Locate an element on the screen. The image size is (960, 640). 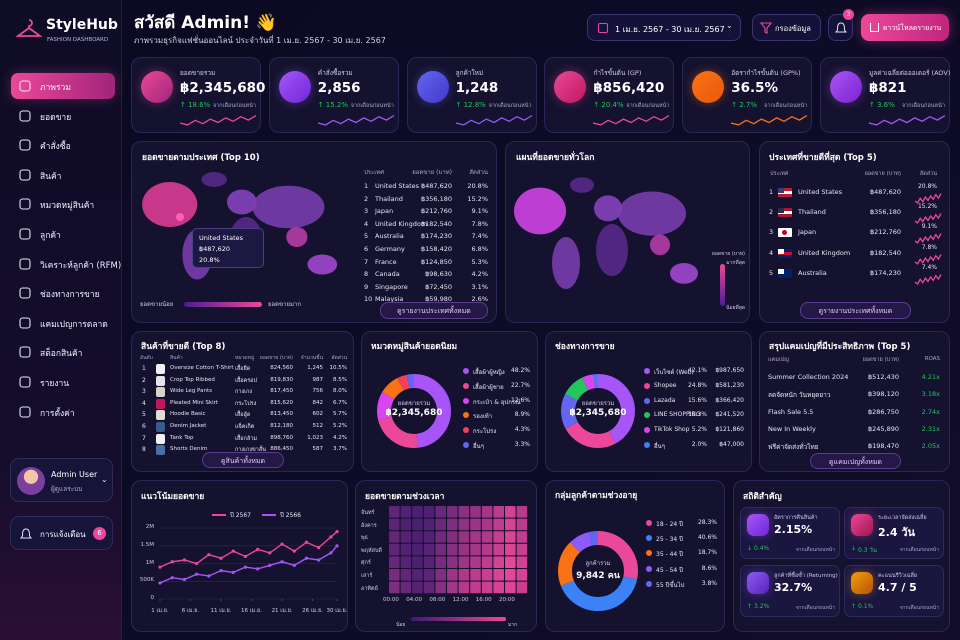
flag is located at coordinates (785, 213).